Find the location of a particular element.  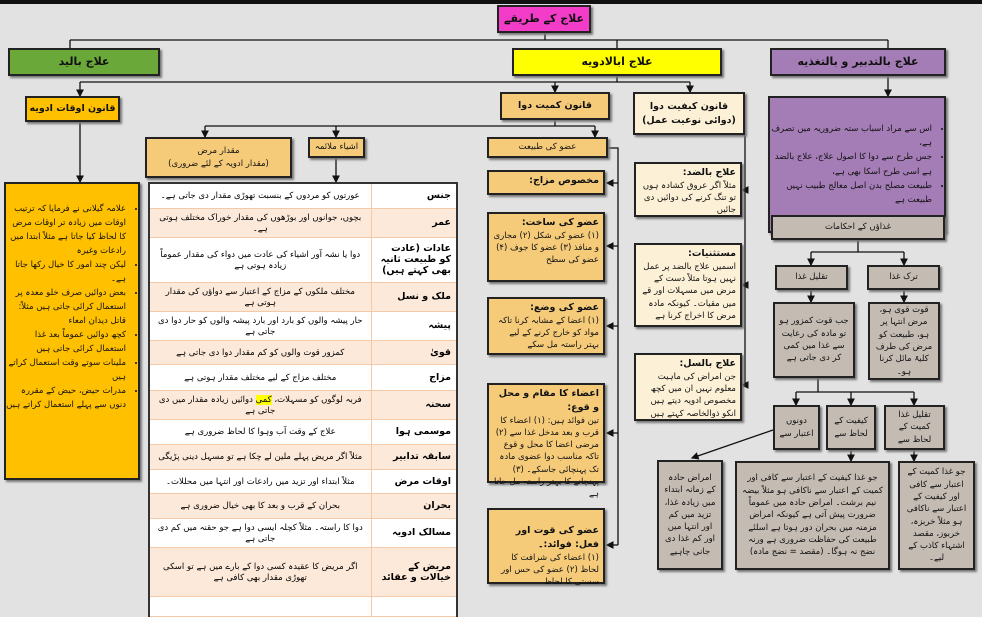

branch-ilaj-bil-tadbeer: علاج بالتدبیر و بالتغذیه is located at coordinates (858, 62).